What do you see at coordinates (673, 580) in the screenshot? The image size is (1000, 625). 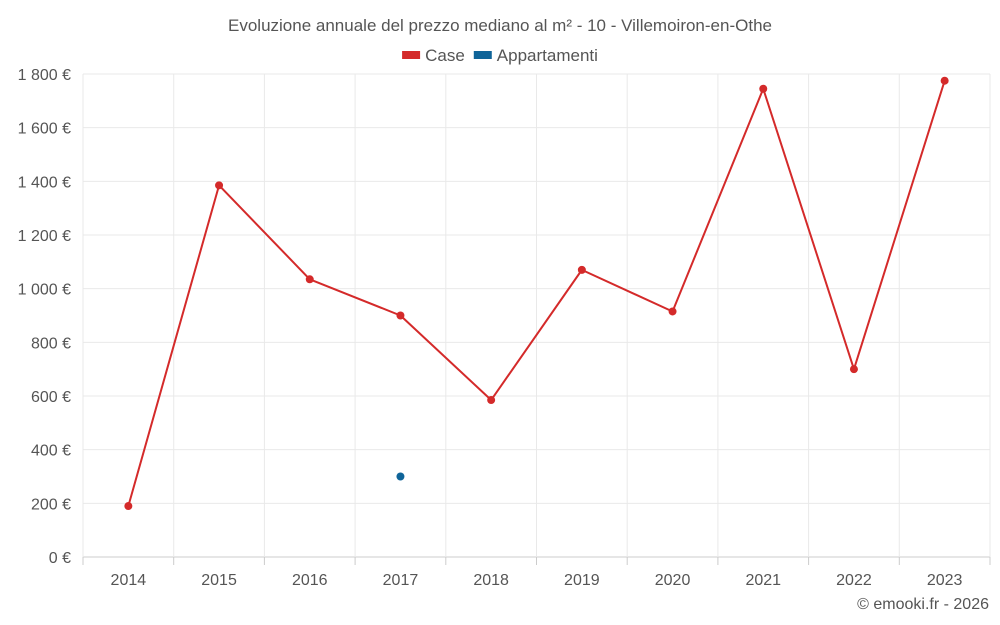 I see `x-tick-label: 2020` at bounding box center [673, 580].